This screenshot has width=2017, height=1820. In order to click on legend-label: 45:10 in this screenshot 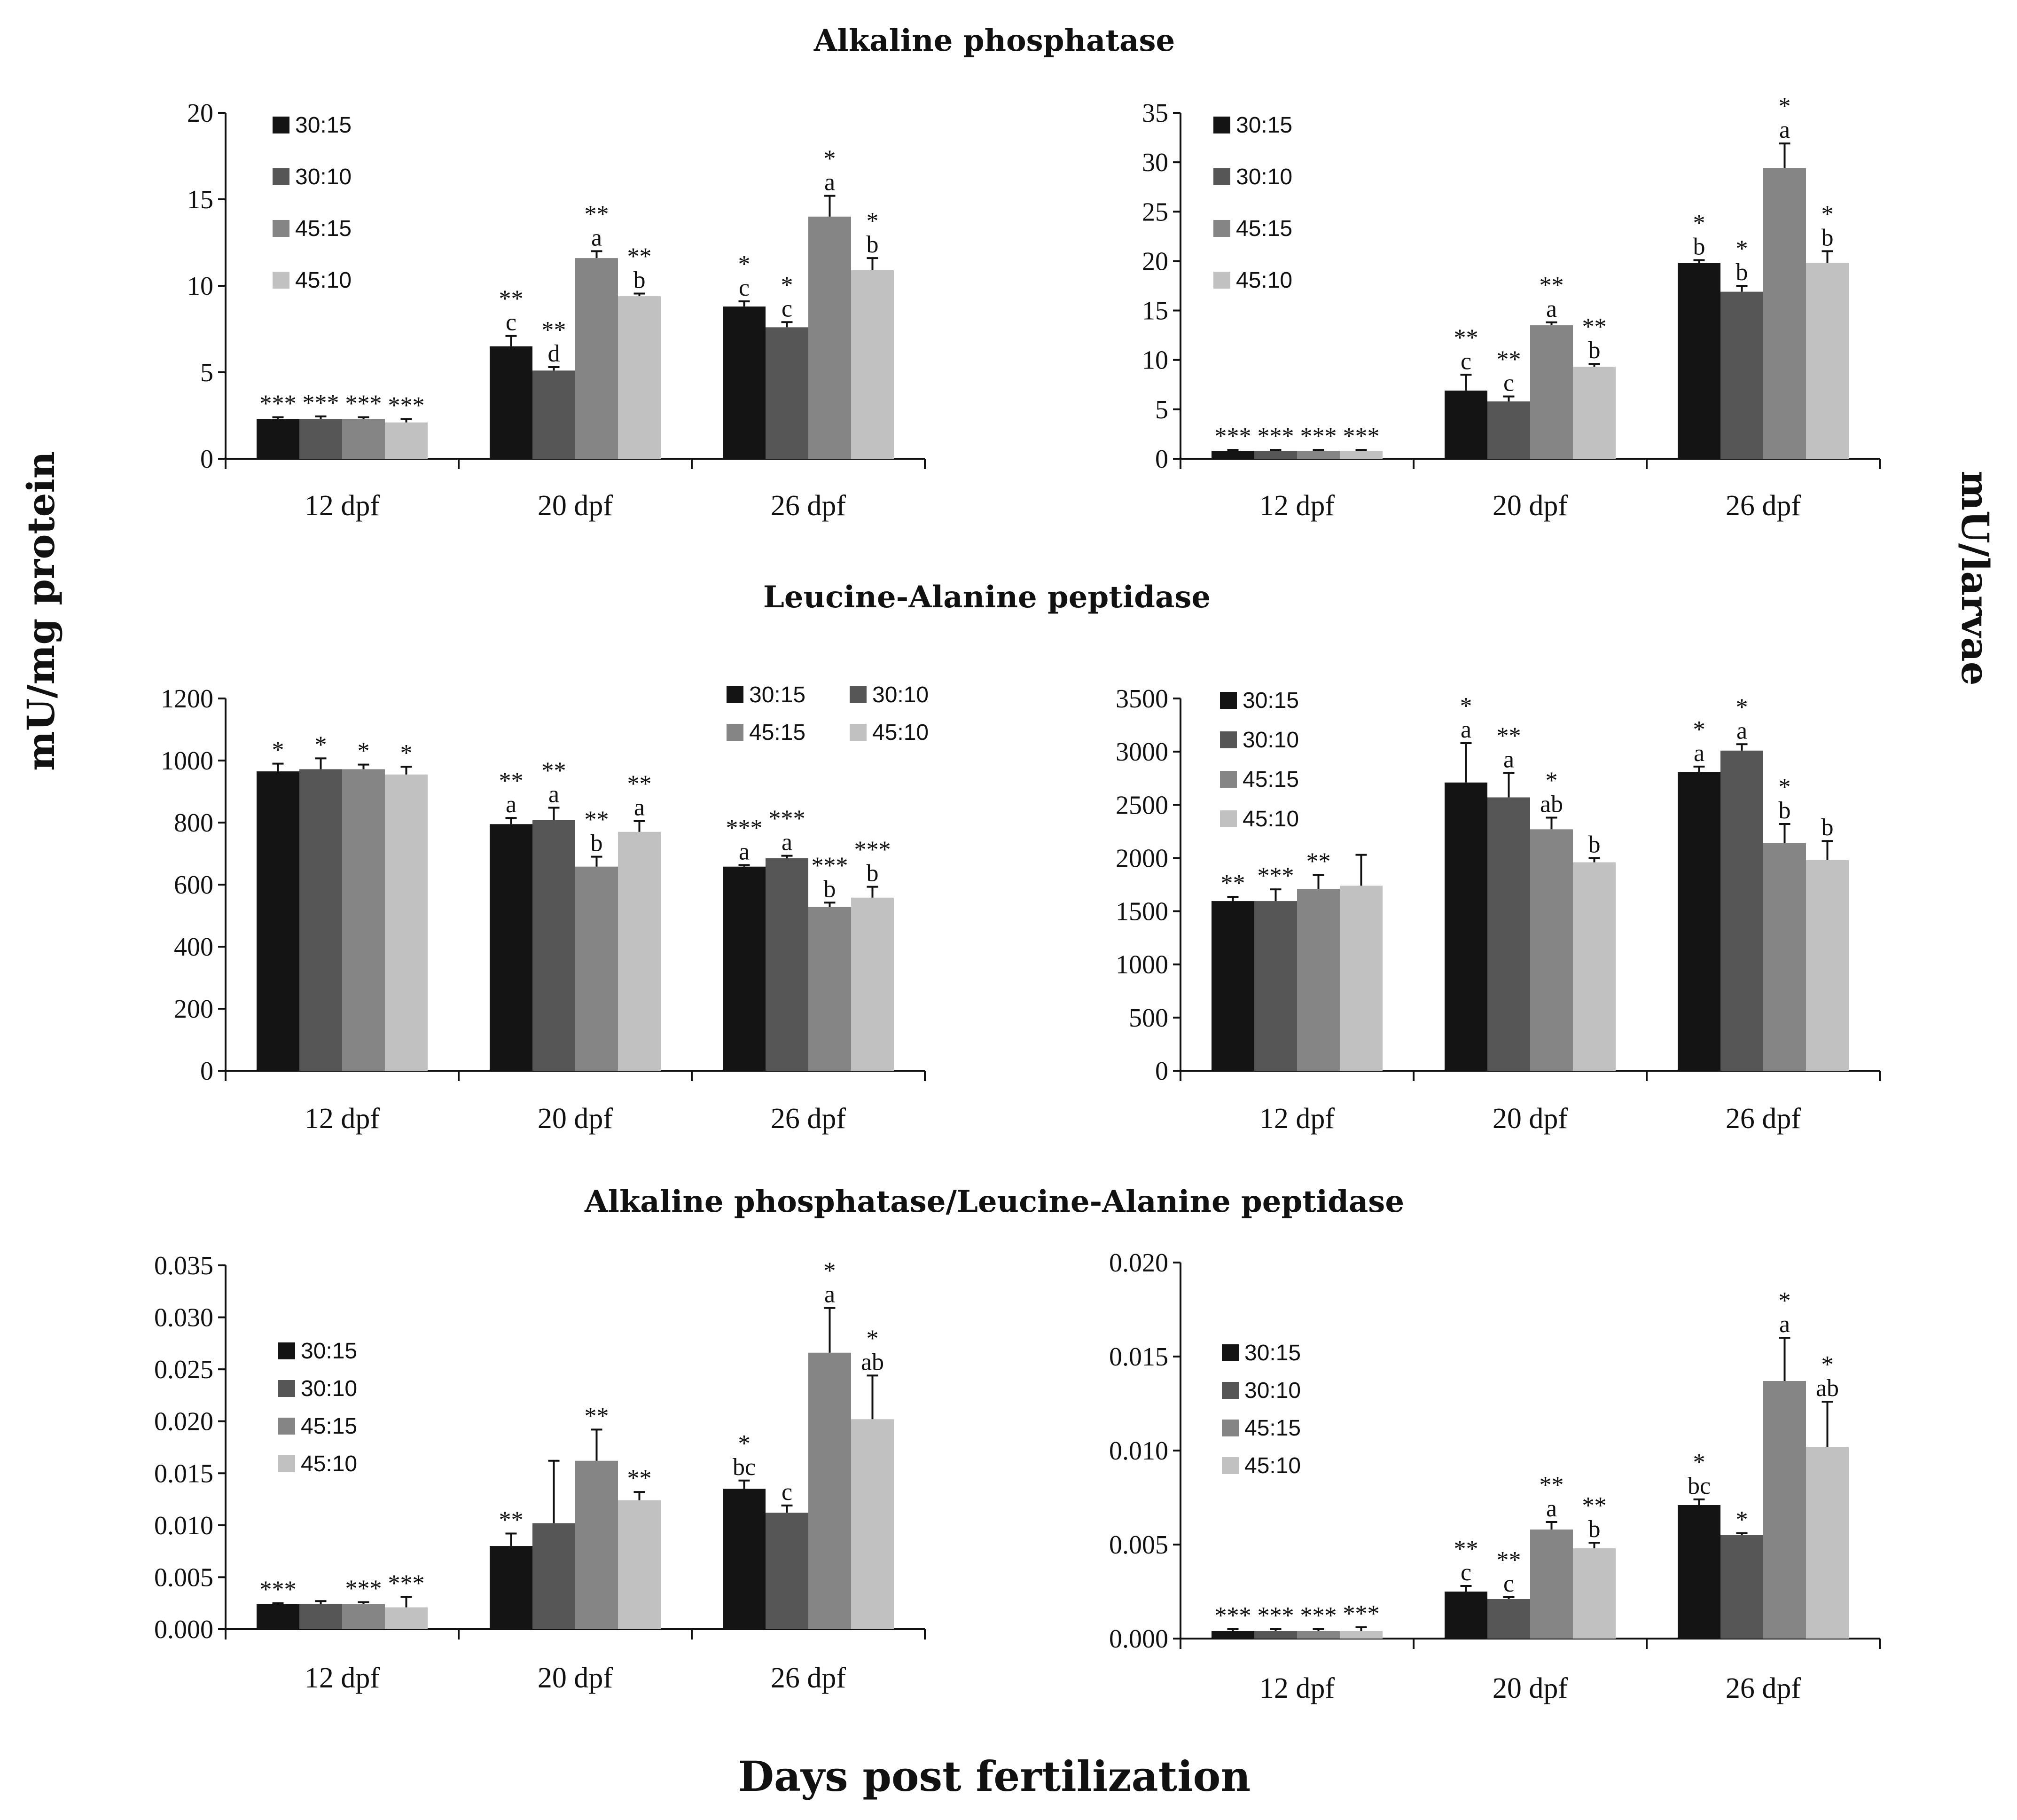, I will do `click(900, 732)`.